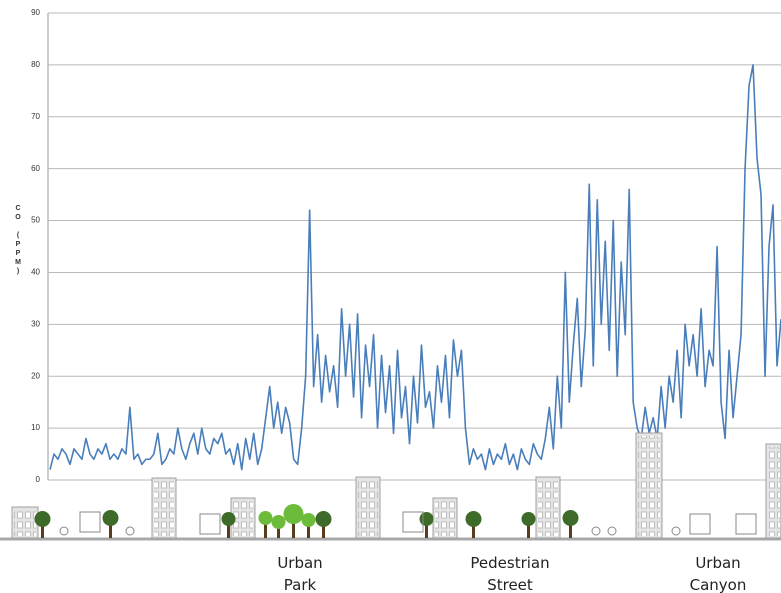 The width and height of the screenshot is (781, 593). What do you see at coordinates (718, 584) in the screenshot?
I see `region-label: Canyon` at bounding box center [718, 584].